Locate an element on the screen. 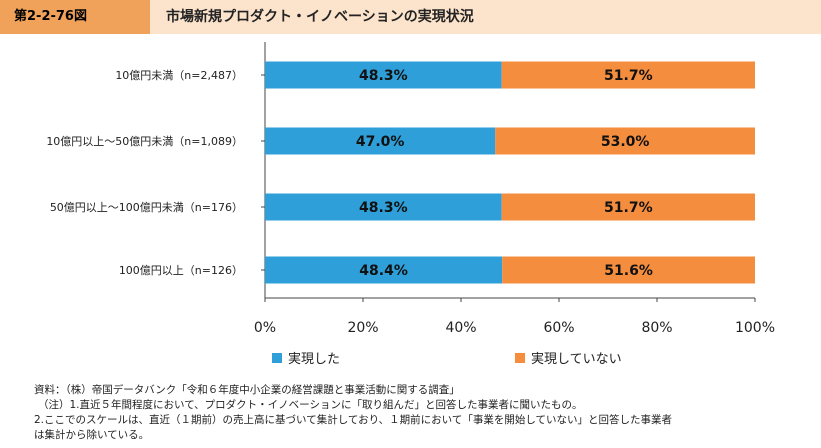 The width and height of the screenshot is (821, 448). data-label: 47.0% is located at coordinates (380, 142).